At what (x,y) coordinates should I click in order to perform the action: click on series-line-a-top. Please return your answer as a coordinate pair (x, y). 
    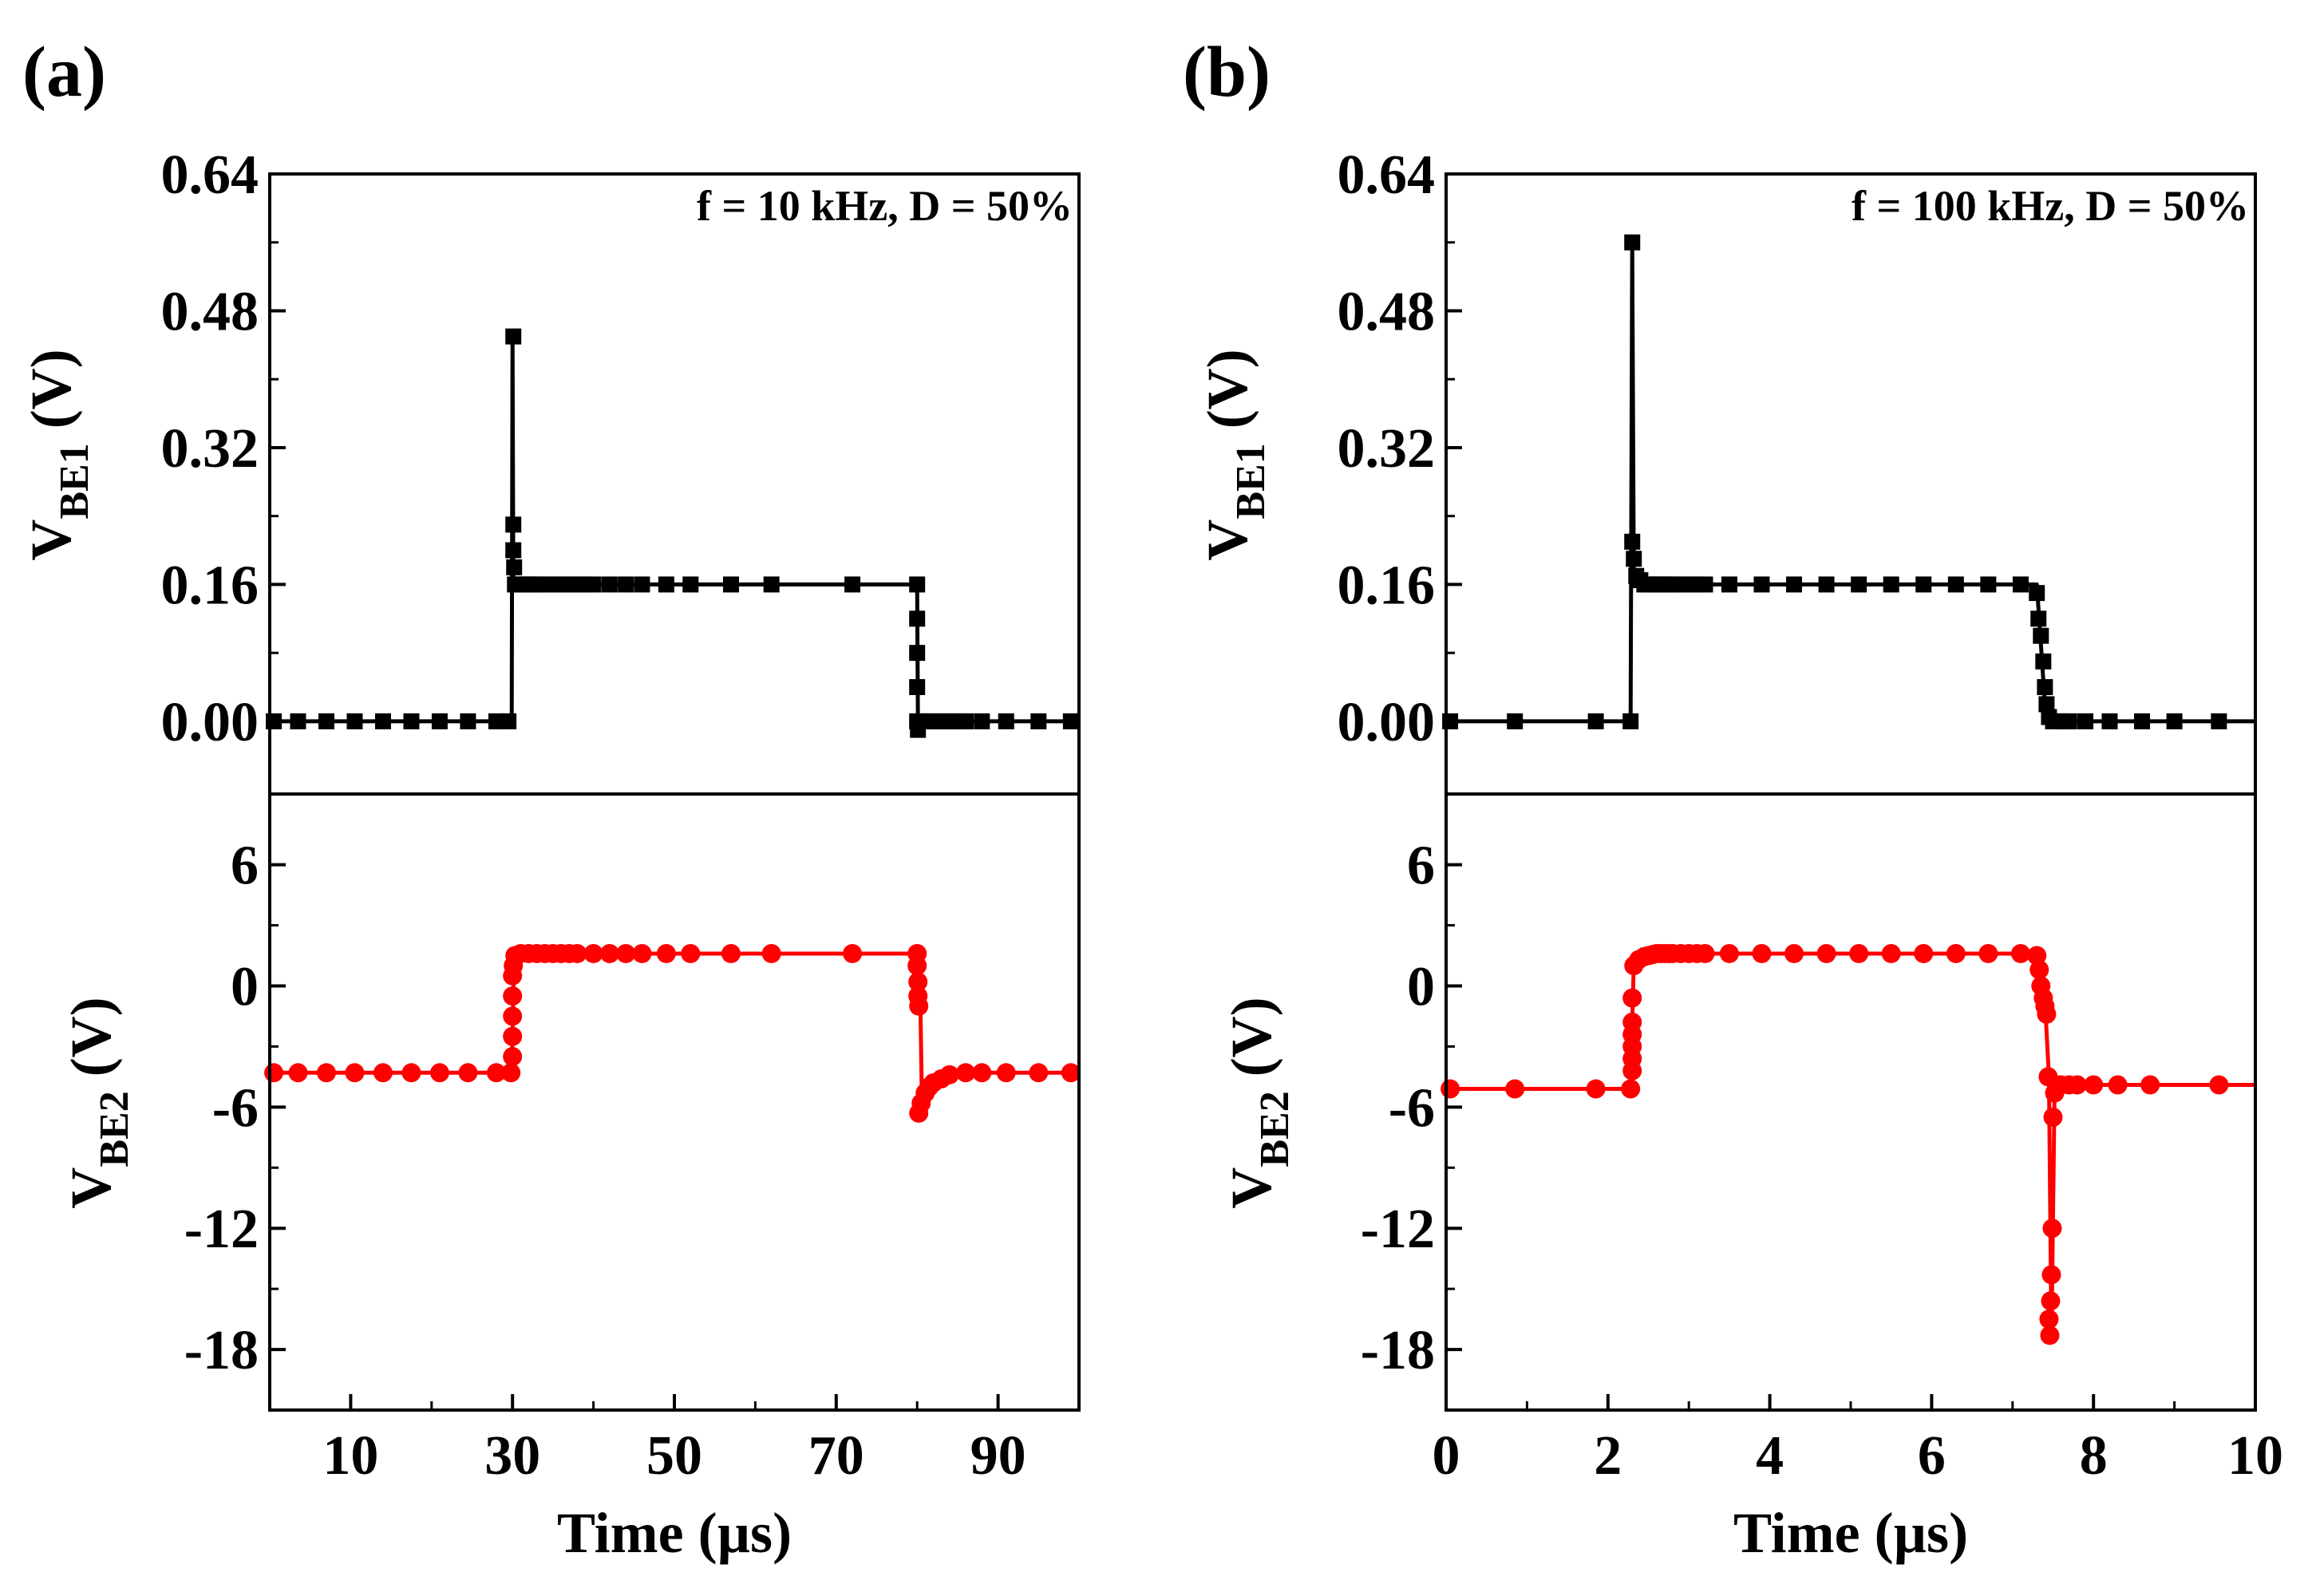
    Looking at the image, I should click on (674, 529).